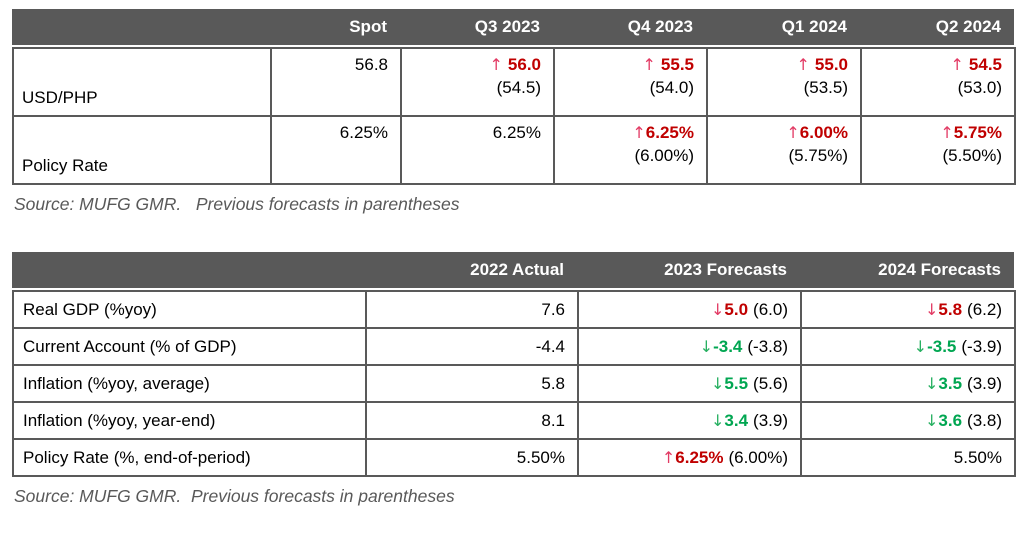 The width and height of the screenshot is (1022, 553). What do you see at coordinates (985, 64) in the screenshot?
I see `forecast-value: 54.5` at bounding box center [985, 64].